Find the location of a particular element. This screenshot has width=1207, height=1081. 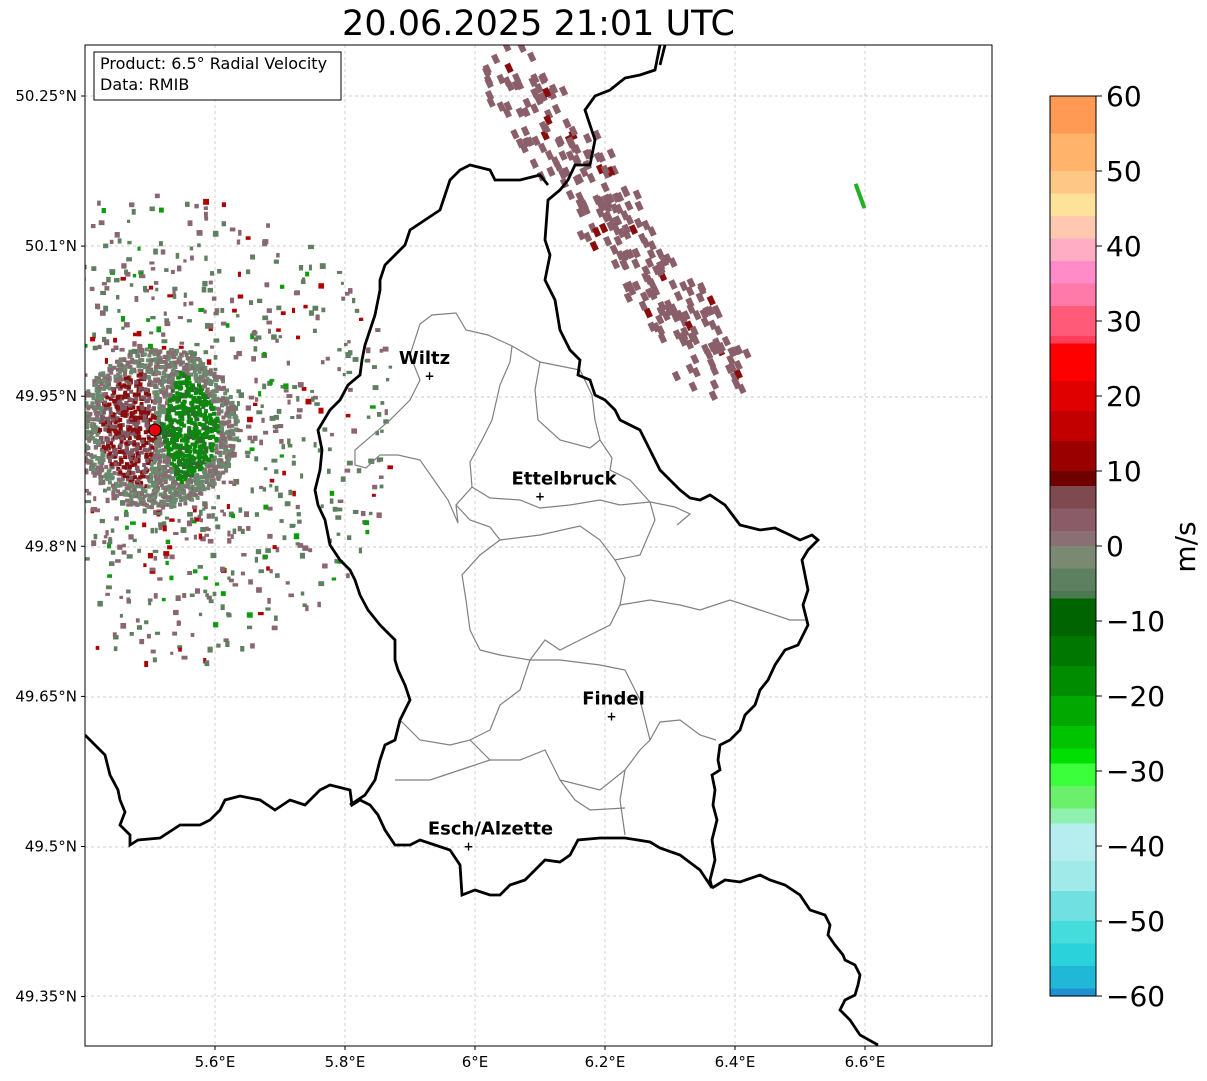

colorbar-tick-label: −10 is located at coordinates (1135, 621).